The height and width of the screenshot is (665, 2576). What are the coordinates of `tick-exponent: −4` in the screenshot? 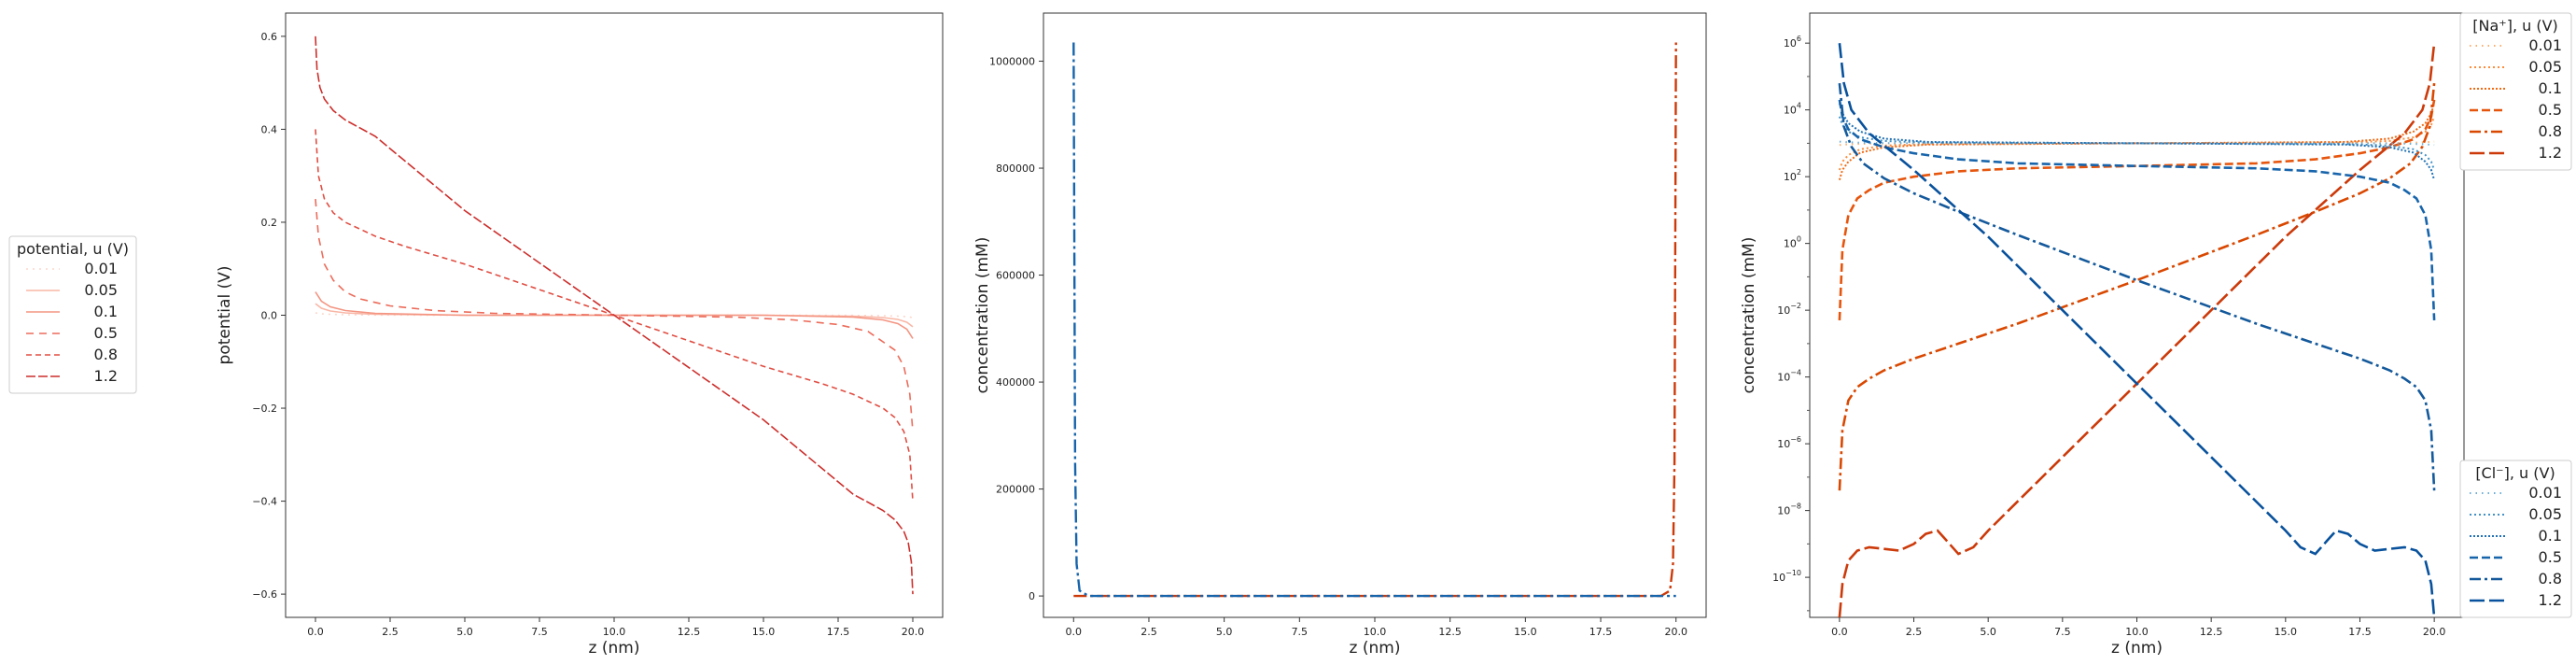 It's located at (1795, 373).